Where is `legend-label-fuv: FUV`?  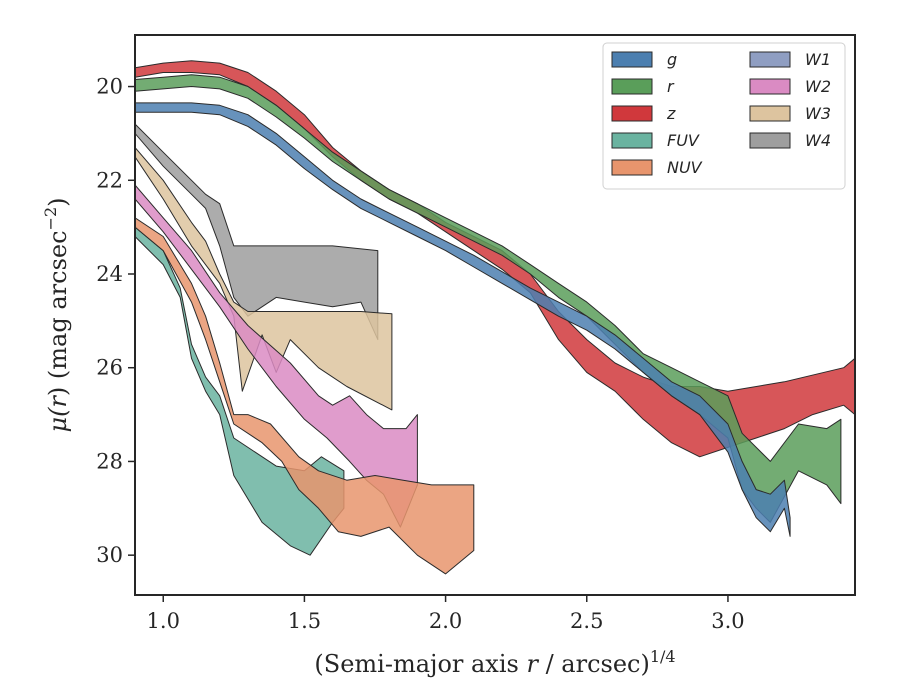 legend-label-fuv: FUV is located at coordinates (683, 140).